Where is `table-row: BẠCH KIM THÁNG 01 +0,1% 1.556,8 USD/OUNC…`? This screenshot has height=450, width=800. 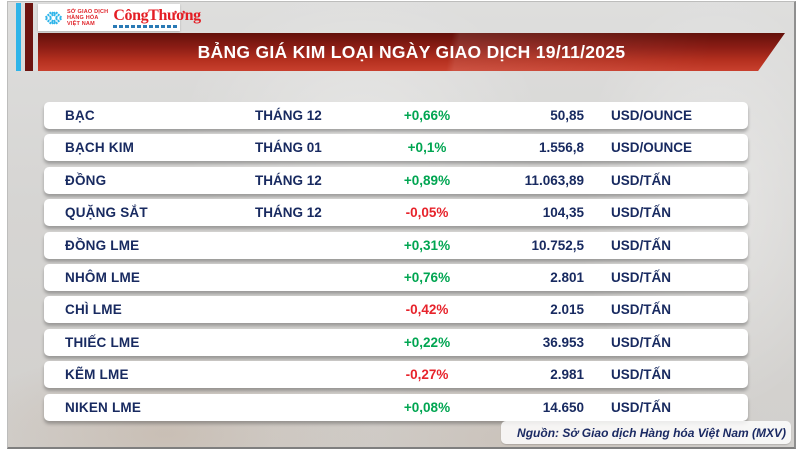 table-row: BẠCH KIM THÁNG 01 +0,1% 1.556,8 USD/OUNC… is located at coordinates (396, 148).